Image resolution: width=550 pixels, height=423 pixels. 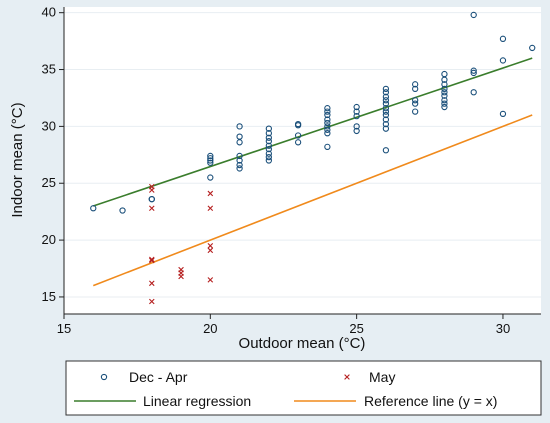 I want to click on legend-label-may: May, so click(x=382, y=377).